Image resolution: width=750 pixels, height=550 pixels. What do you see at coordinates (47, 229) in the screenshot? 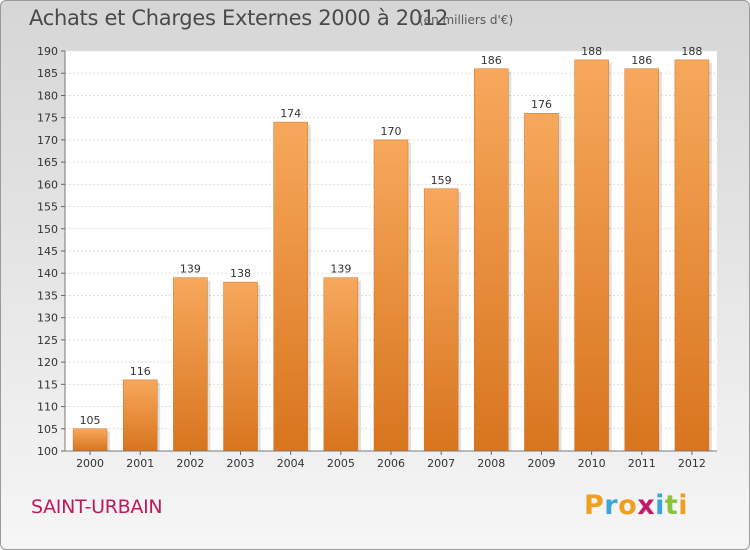
I see `y-tick-label: 150` at bounding box center [47, 229].